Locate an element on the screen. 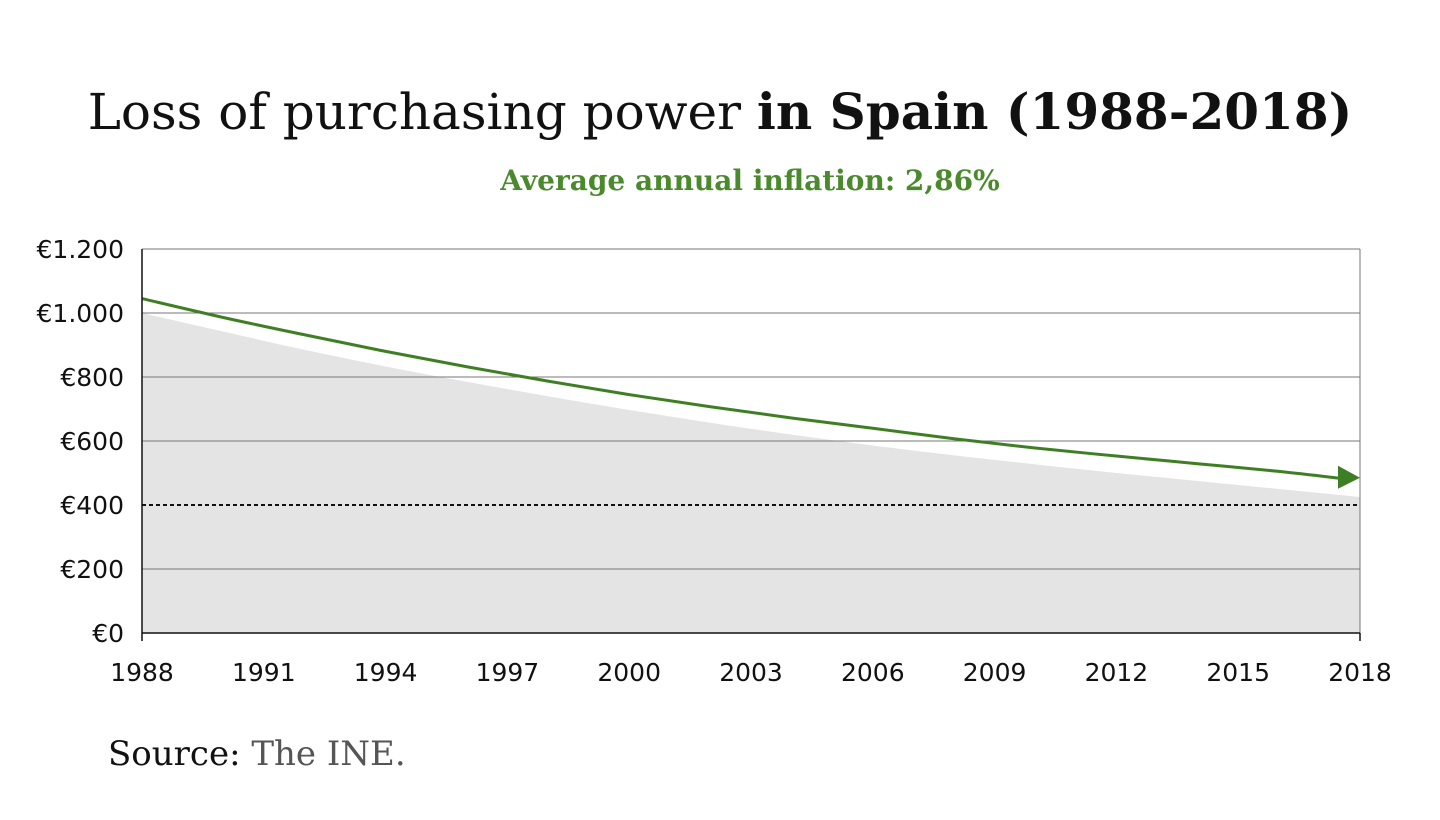 This screenshot has width=1440, height=820. x-tick-label: 2003 is located at coordinates (751, 672).